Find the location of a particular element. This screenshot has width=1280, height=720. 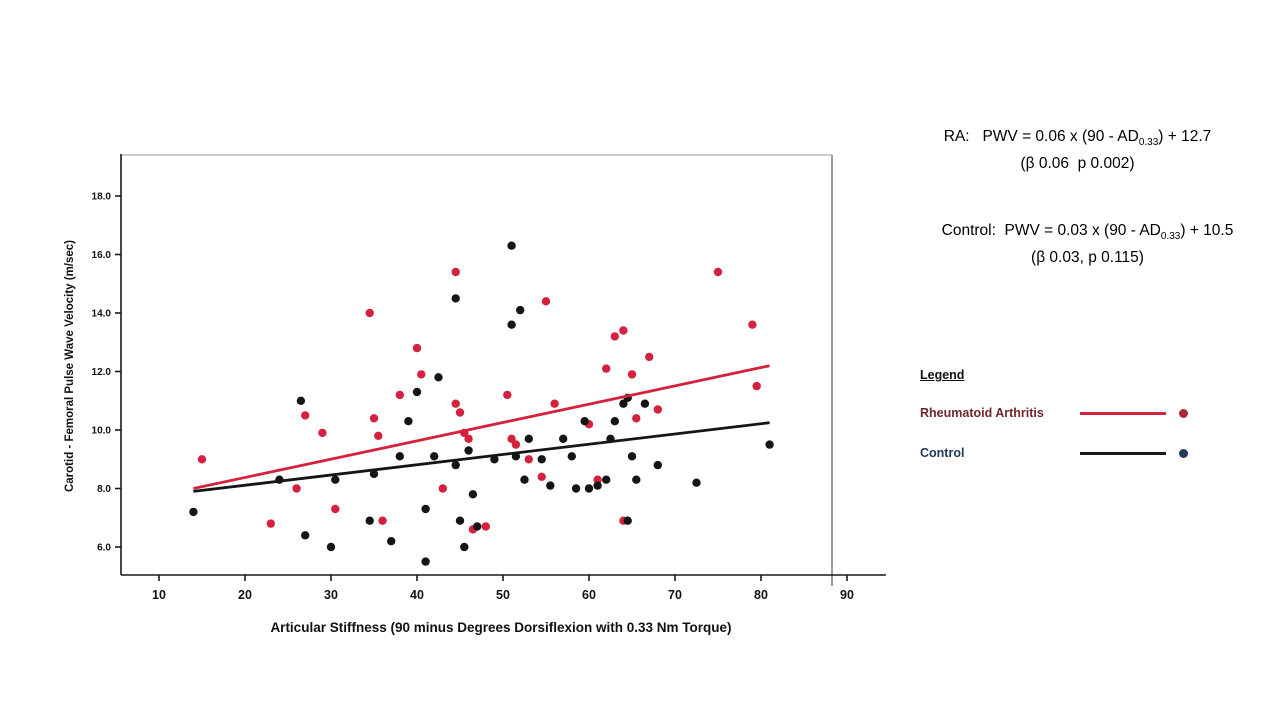

legend-label-control: Control is located at coordinates (942, 453).